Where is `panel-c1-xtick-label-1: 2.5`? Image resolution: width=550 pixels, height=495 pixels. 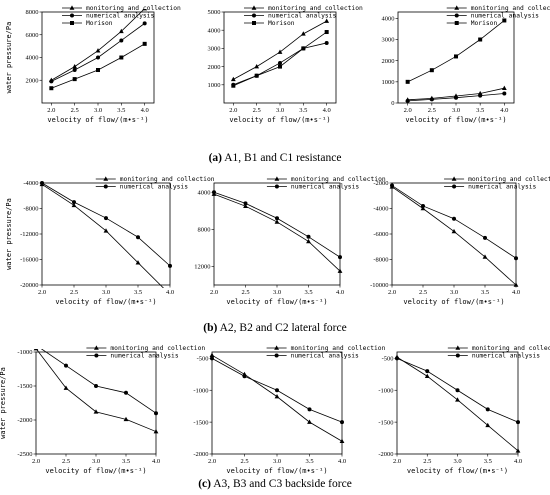 panel-c1-xtick-label-1: 2.5 is located at coordinates (432, 110).